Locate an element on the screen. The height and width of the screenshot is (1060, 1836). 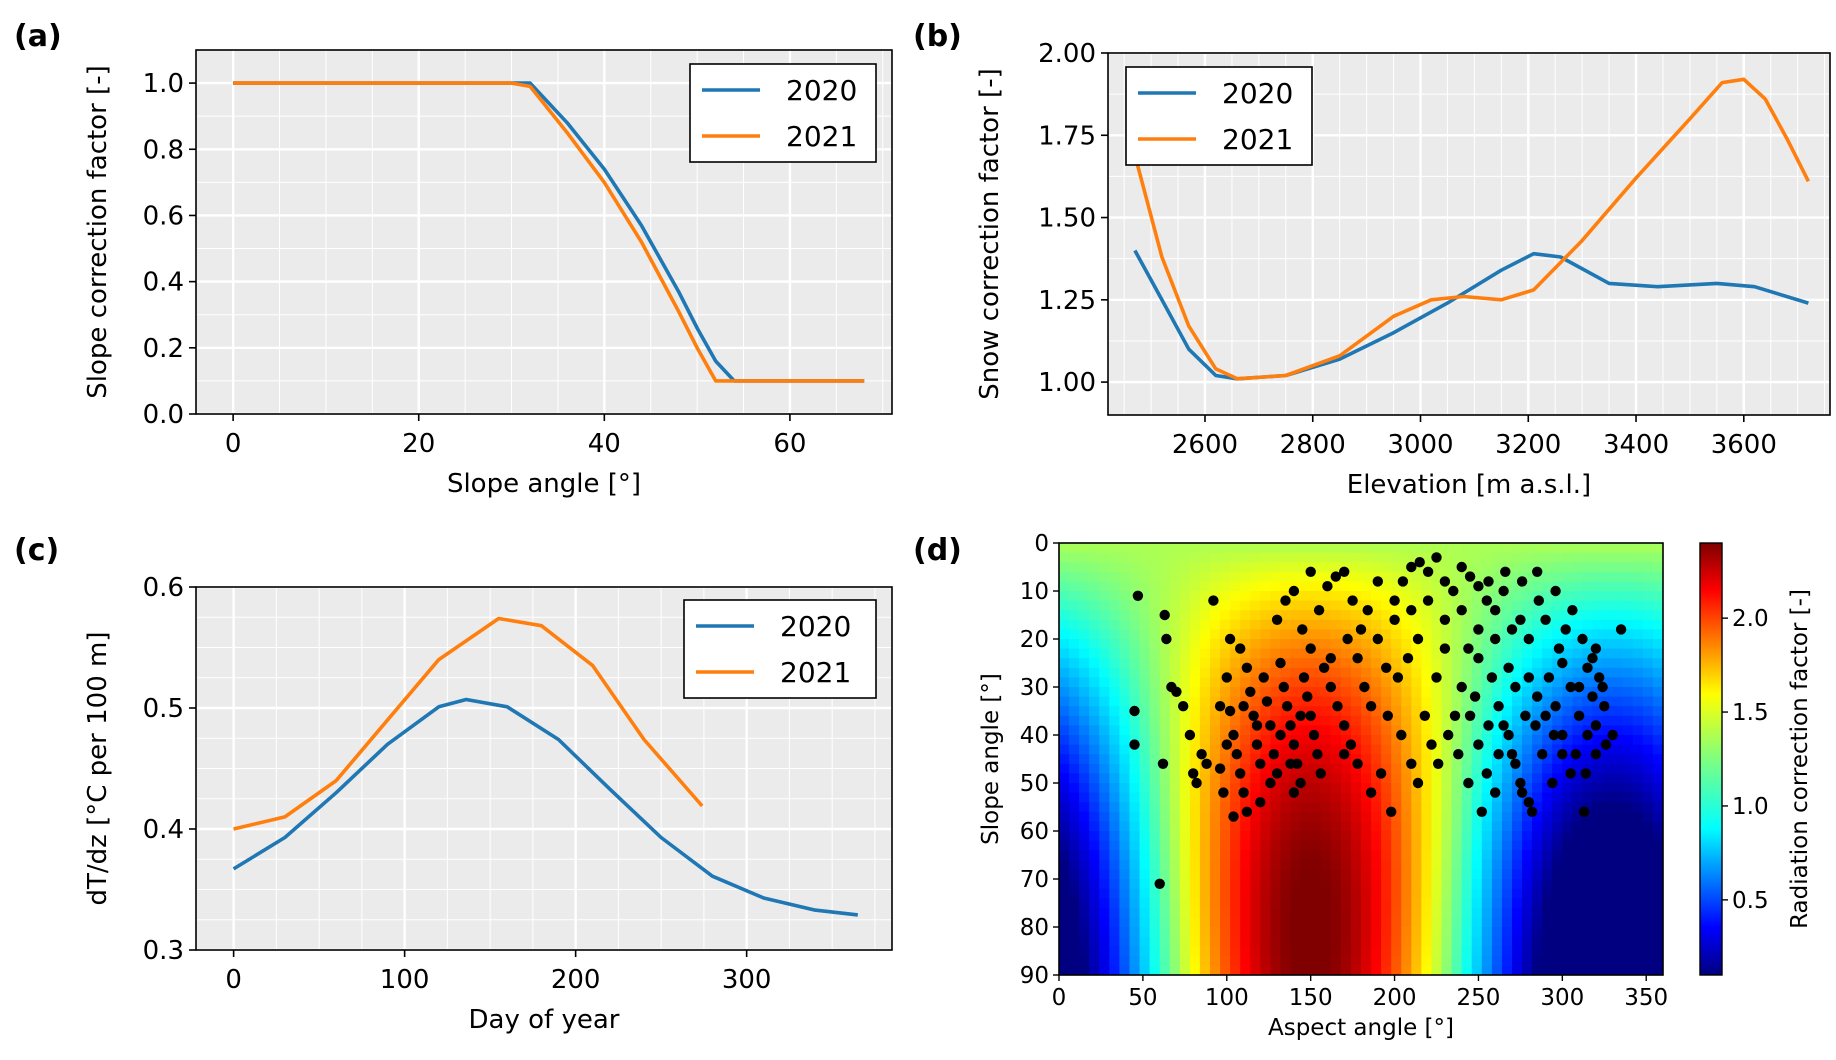
x-tick-label: 250 is located at coordinates (1478, 998).